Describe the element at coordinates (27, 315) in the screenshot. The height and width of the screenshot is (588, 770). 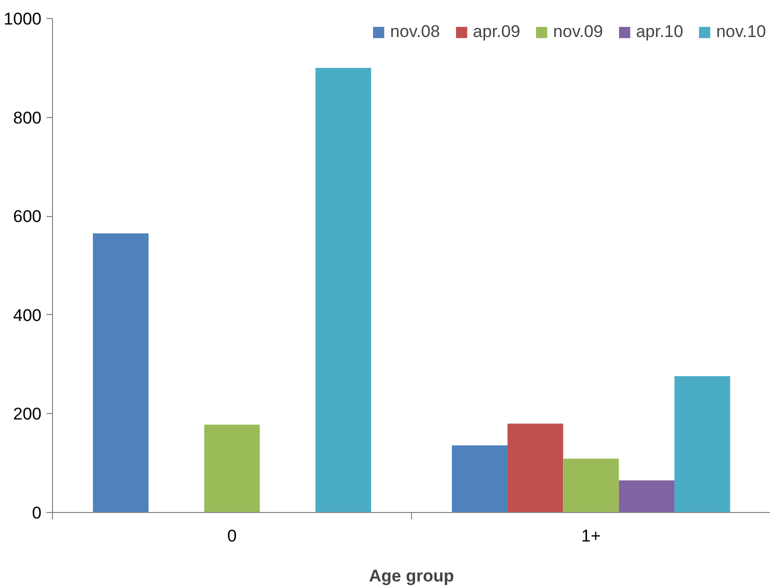
I see `y-tick-label: 400` at that location.